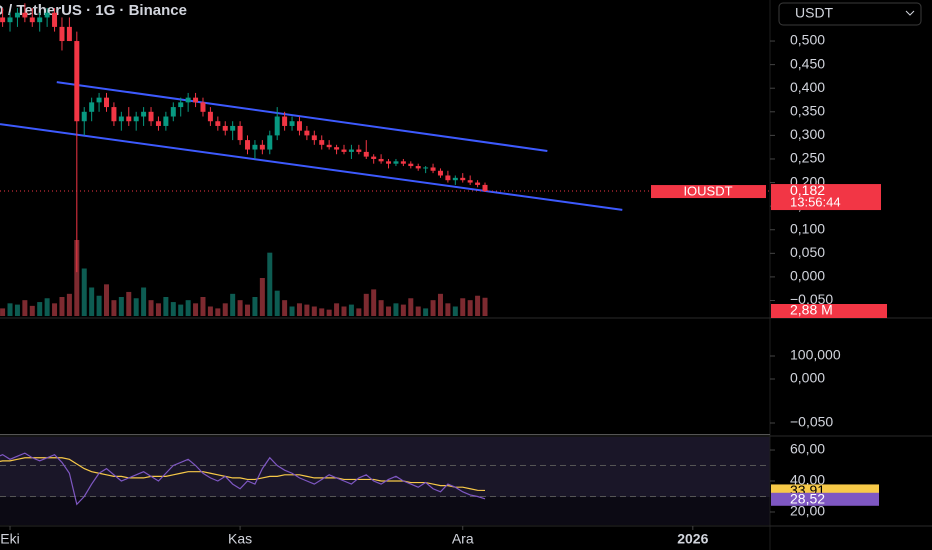 The image size is (932, 550). I want to click on y-tick-label: 0,000, so click(807, 378).